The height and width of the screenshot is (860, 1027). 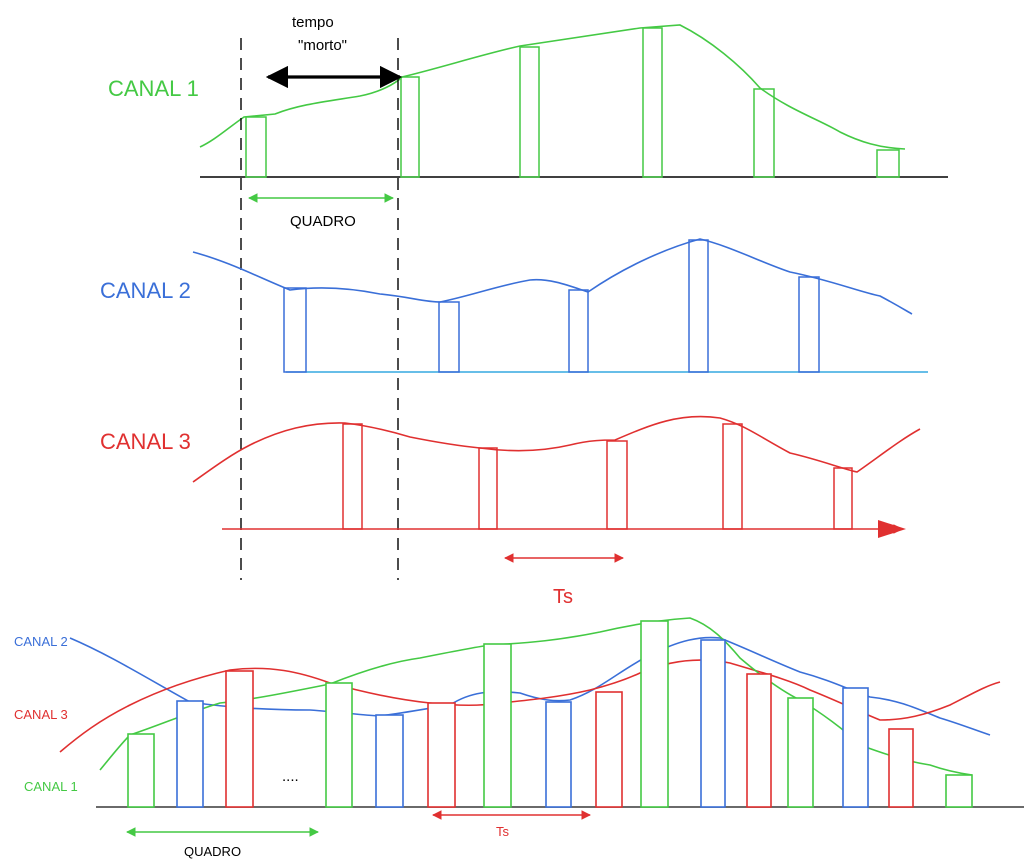 What do you see at coordinates (212, 851) in the screenshot?
I see `bottom-frame-label: QUADRO` at bounding box center [212, 851].